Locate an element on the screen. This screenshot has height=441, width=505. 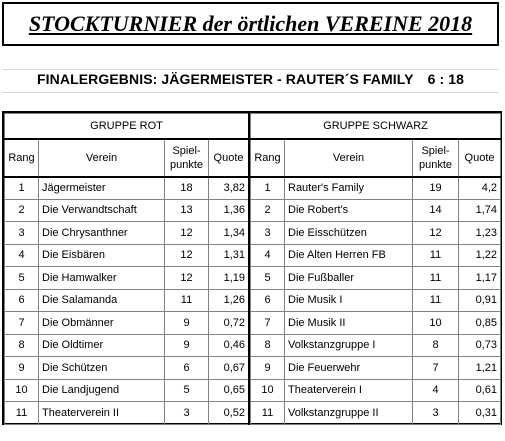
verein-cell: Jägermeister is located at coordinates (101, 188).